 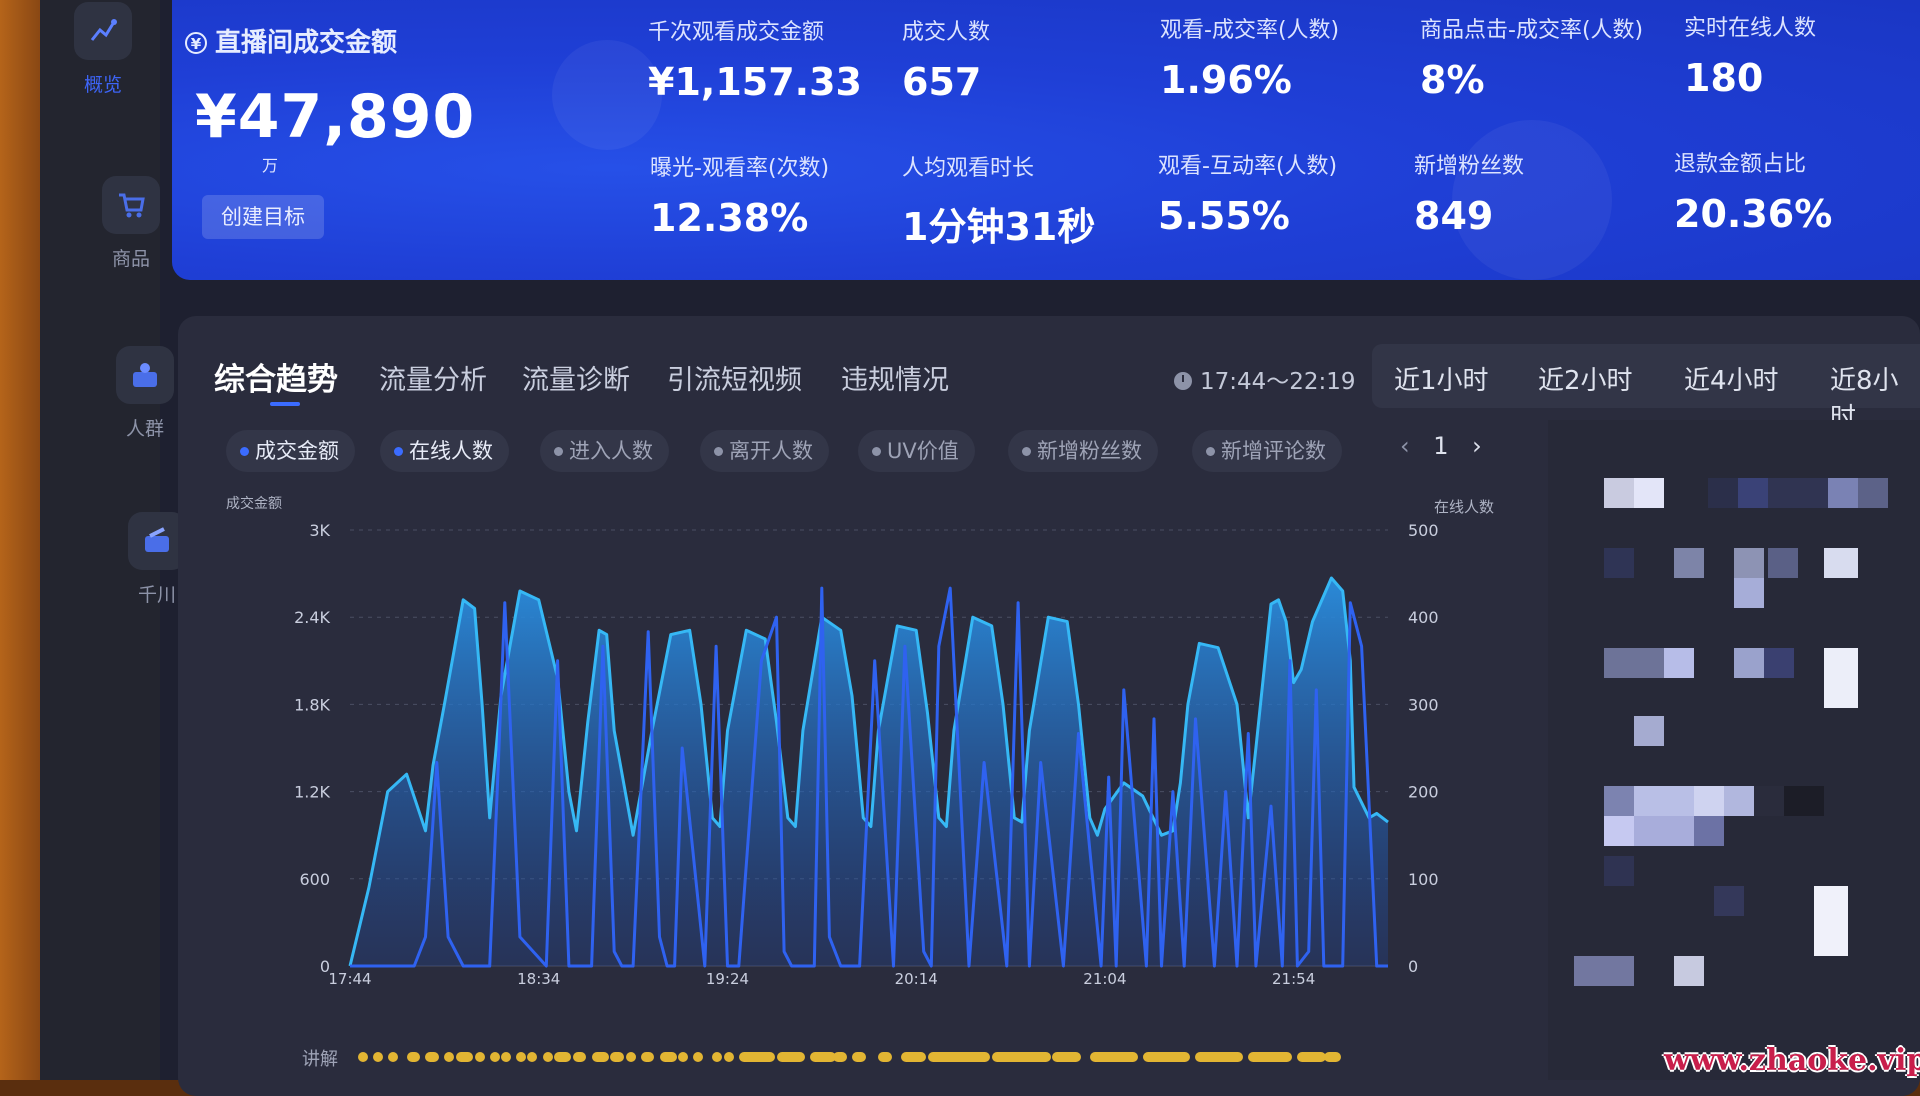 I want to click on sidebar-item-qianchuan: 千川, so click(x=157, y=559).